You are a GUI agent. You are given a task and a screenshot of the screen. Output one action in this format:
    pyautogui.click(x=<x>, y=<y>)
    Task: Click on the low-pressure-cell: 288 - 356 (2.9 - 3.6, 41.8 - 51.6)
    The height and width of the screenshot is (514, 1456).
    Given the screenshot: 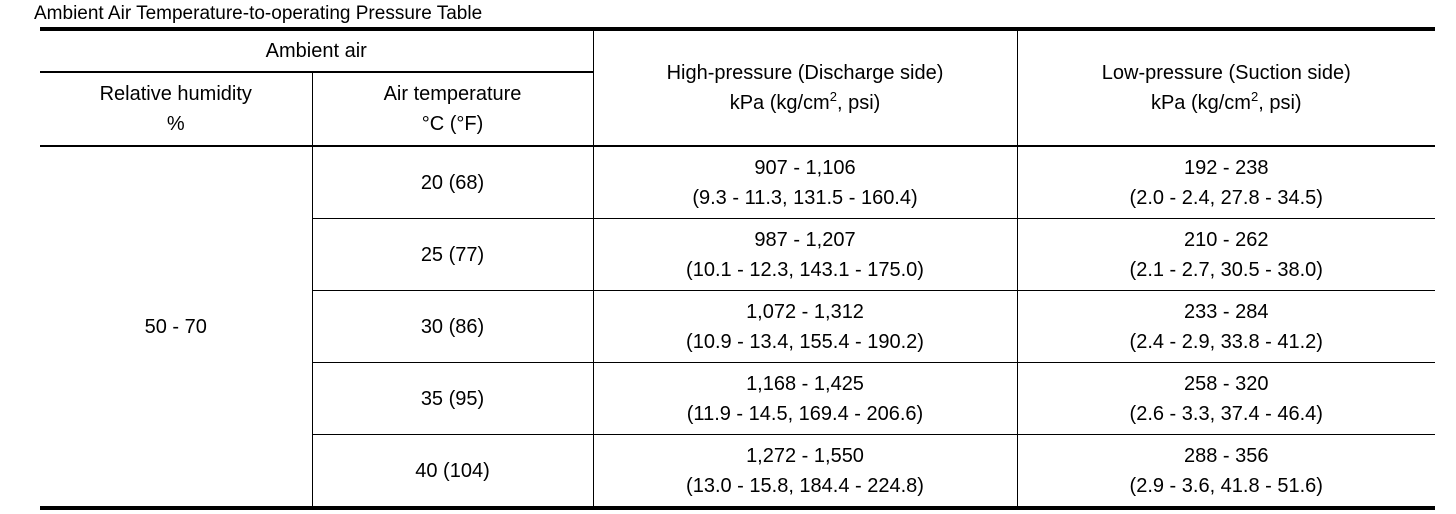 What is the action you would take?
    pyautogui.click(x=1225, y=471)
    